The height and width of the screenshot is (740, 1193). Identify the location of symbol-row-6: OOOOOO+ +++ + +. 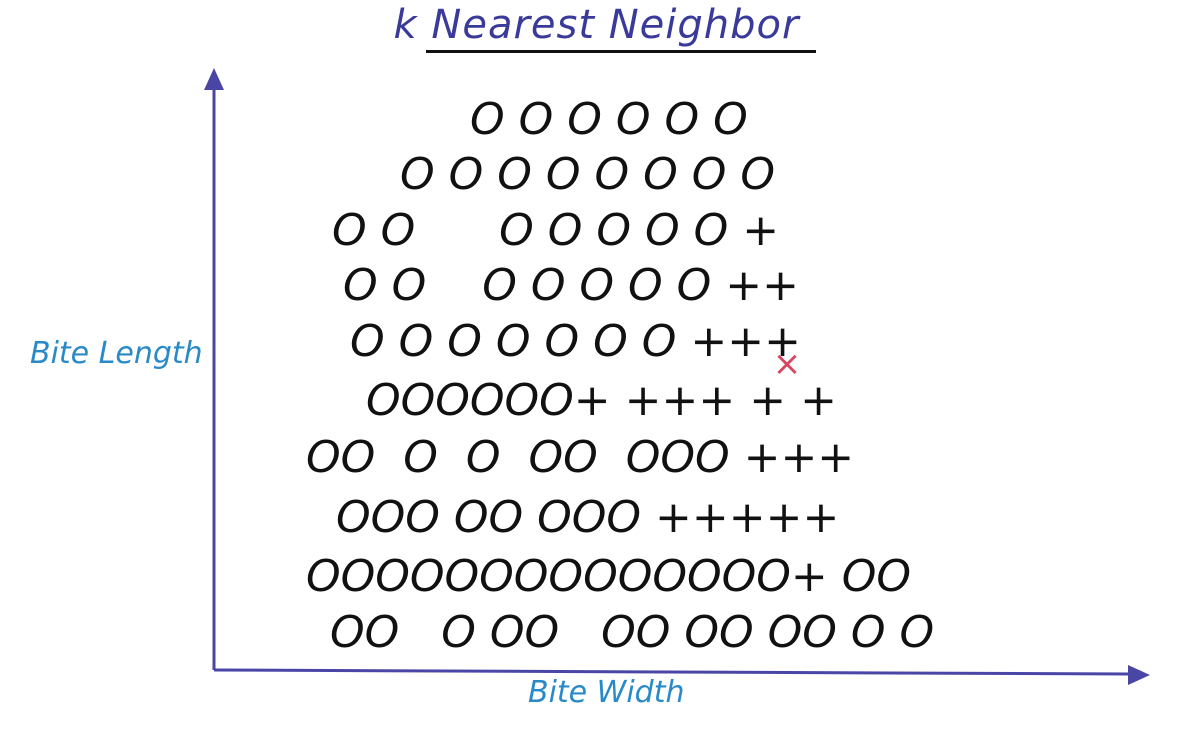
(601, 400).